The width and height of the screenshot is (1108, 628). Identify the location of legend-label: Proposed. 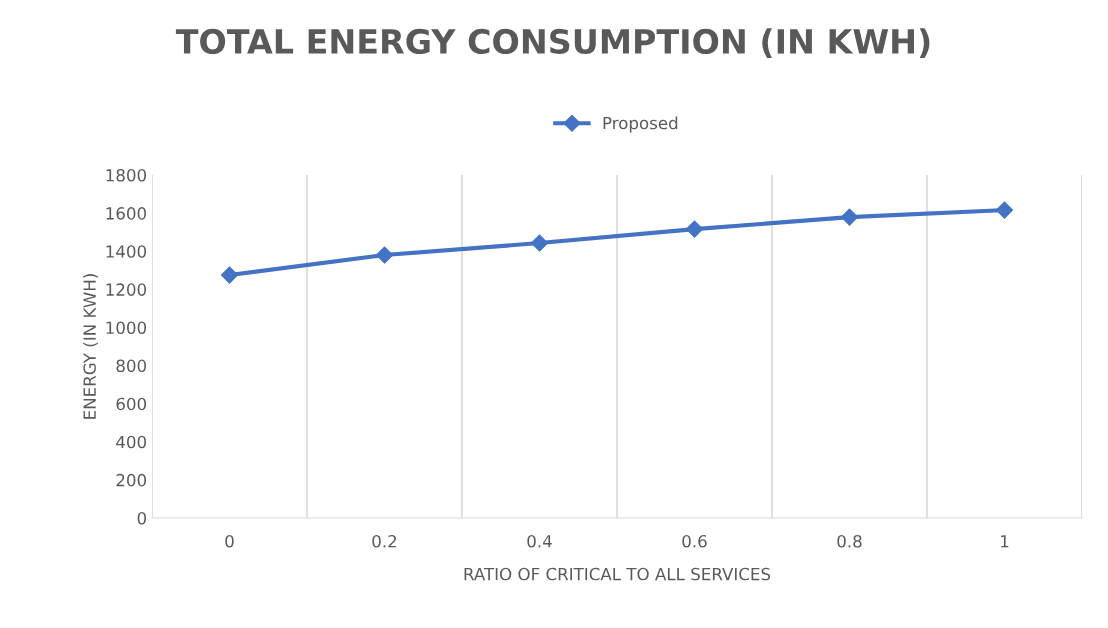
(640, 124).